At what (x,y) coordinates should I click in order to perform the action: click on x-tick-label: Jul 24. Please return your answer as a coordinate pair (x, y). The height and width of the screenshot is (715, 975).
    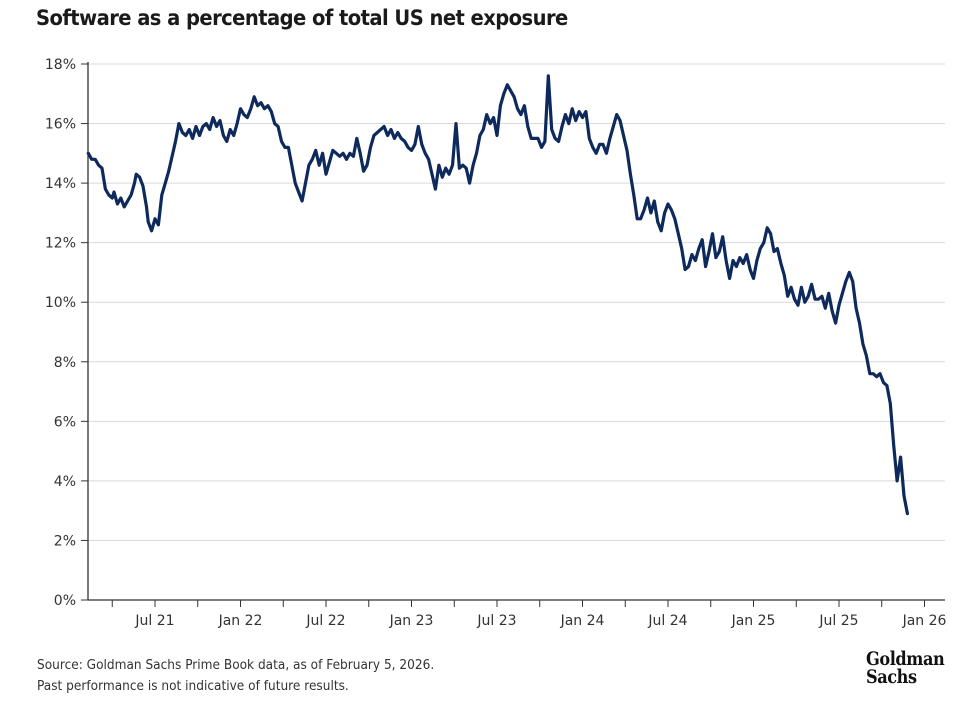
    Looking at the image, I should click on (667, 621).